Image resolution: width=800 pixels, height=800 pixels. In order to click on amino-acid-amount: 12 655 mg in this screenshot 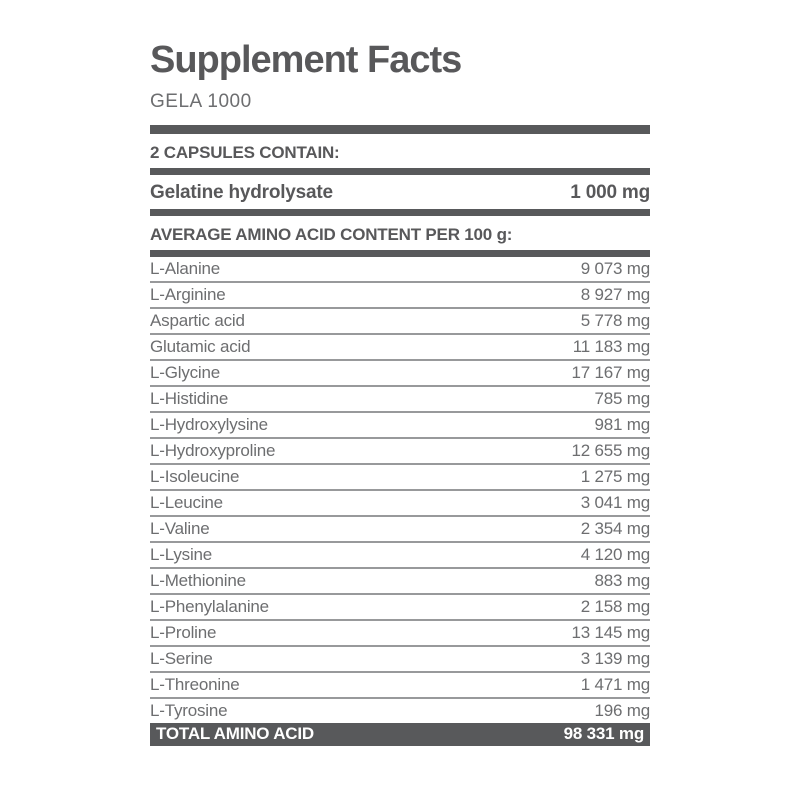, I will do `click(610, 450)`.